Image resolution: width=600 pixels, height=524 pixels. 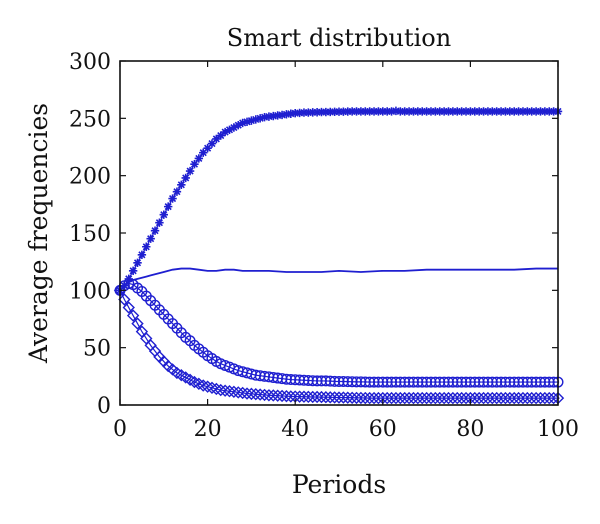 What do you see at coordinates (38, 233) in the screenshot?
I see `y-axis-label: Average frequencies` at bounding box center [38, 233].